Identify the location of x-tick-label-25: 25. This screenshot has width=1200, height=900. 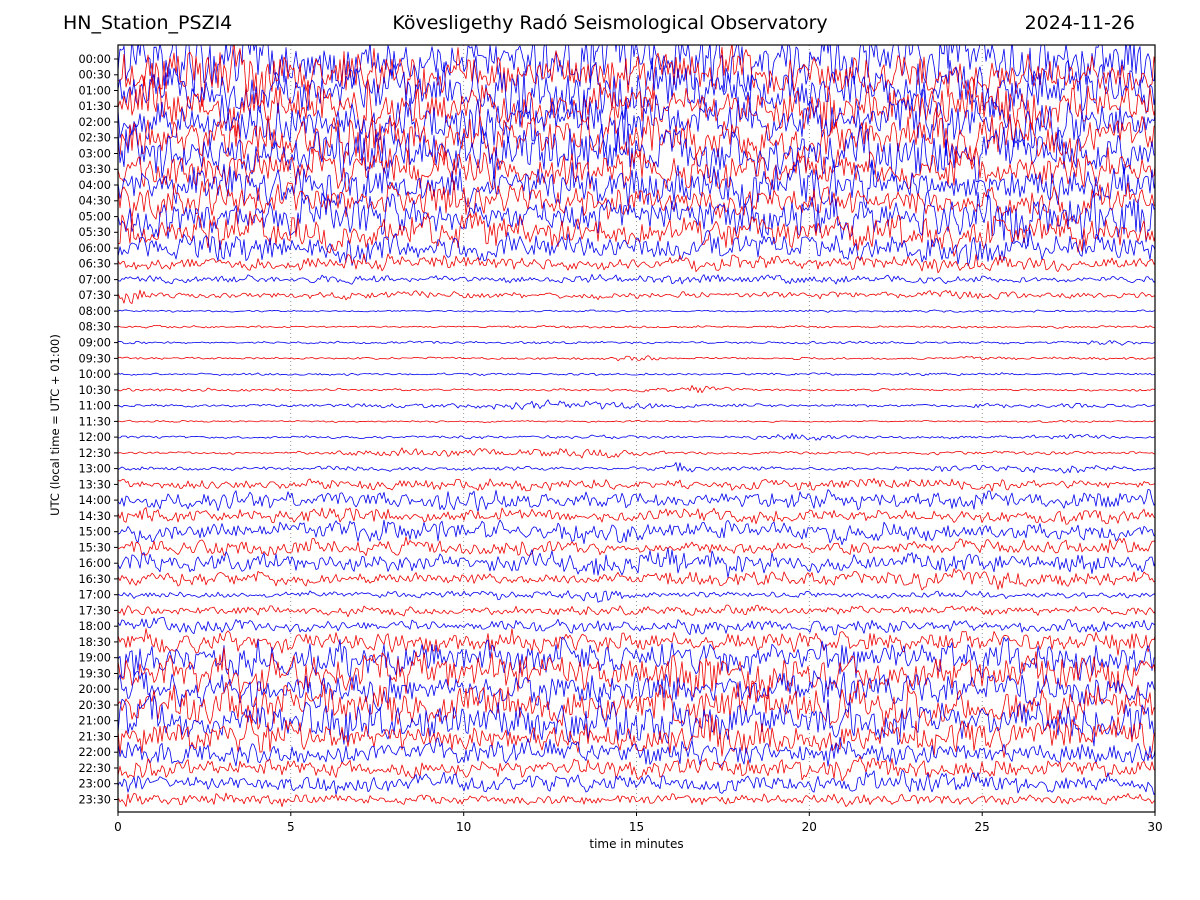
(982, 827).